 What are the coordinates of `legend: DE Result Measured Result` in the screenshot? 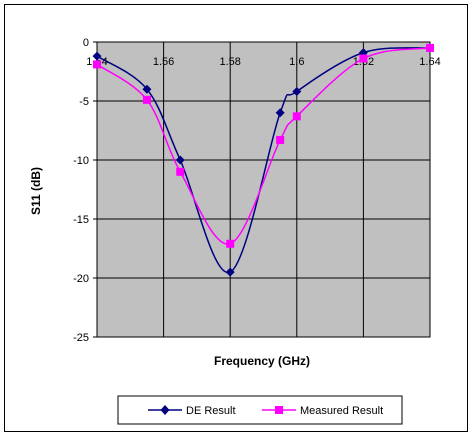 It's located at (260, 410).